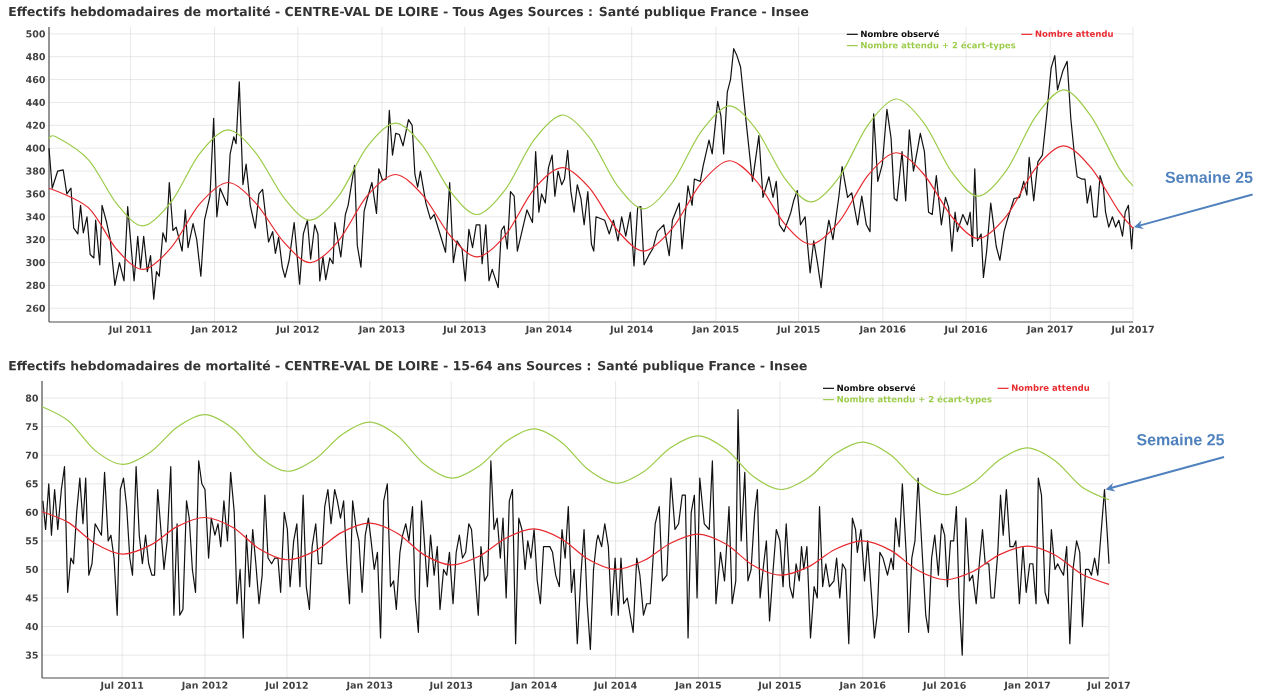 This screenshot has height=700, width=1267. Describe the element at coordinates (31, 655) in the screenshot. I see `y-tick-label: 35` at that location.